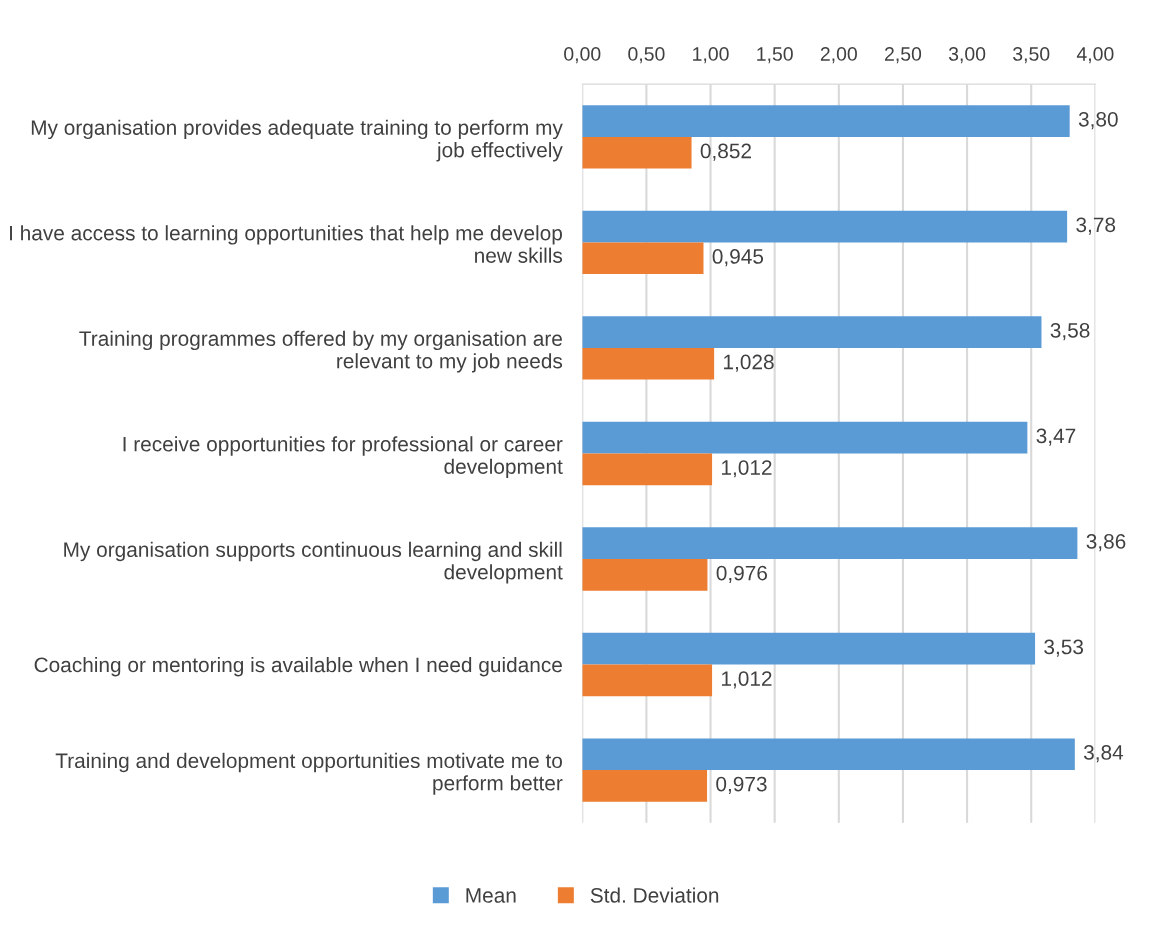 This screenshot has width=1153, height=935. What do you see at coordinates (1064, 648) in the screenshot?
I see `data-label: 3,53` at bounding box center [1064, 648].